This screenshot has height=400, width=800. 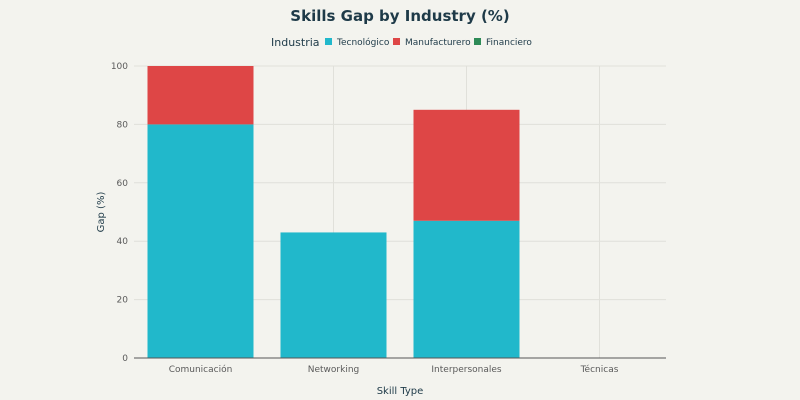 What do you see at coordinates (466, 370) in the screenshot?
I see `x-tick-label: Interpersonales` at bounding box center [466, 370].